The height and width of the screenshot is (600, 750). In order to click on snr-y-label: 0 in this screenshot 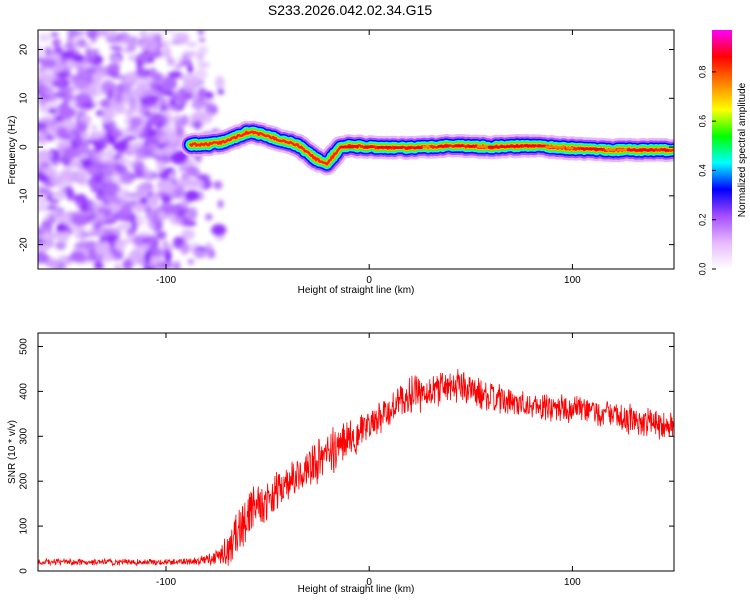, I will do `click(24, 571)`.